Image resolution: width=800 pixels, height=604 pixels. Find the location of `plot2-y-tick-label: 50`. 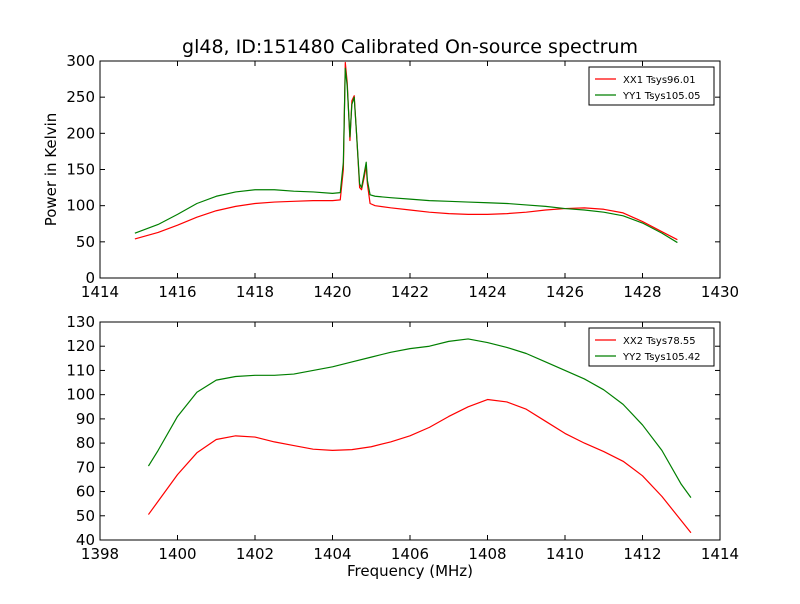

plot2-y-tick-label: 50 is located at coordinates (85, 516).